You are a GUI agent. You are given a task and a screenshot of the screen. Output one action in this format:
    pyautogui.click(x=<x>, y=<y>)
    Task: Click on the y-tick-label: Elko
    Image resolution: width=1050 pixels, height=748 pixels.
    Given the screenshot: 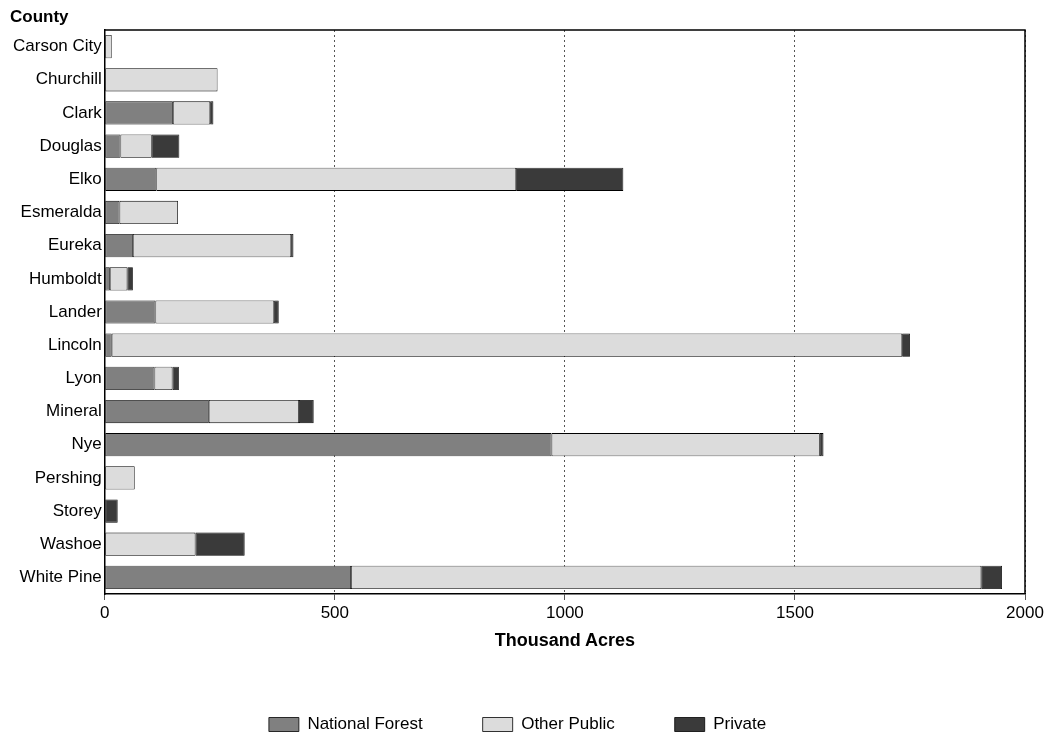 What is the action you would take?
    pyautogui.click(x=85, y=178)
    